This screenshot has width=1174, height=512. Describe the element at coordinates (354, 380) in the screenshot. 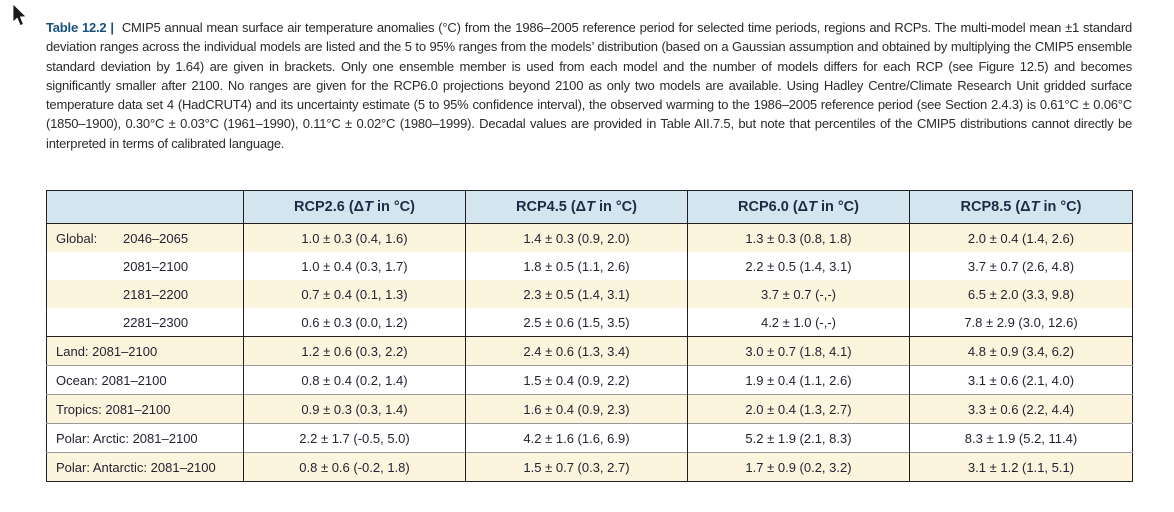

I see `value-cell: 0.8 ± 0.4 (0.2, 1.4)` at that location.